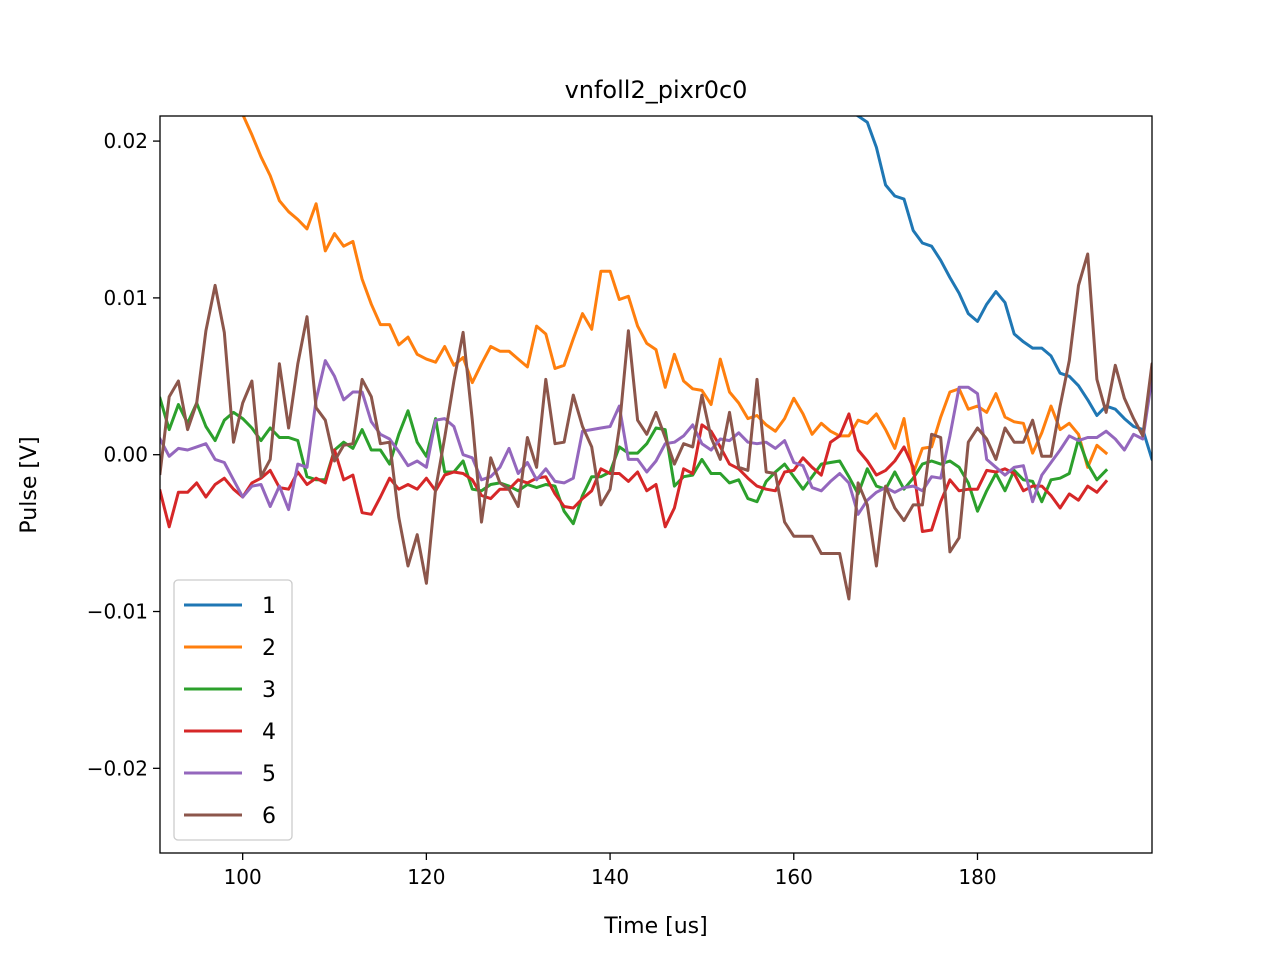 This screenshot has height=960, width=1280. I want to click on x-axis: 100 120 140 160 180, so click(610, 871).